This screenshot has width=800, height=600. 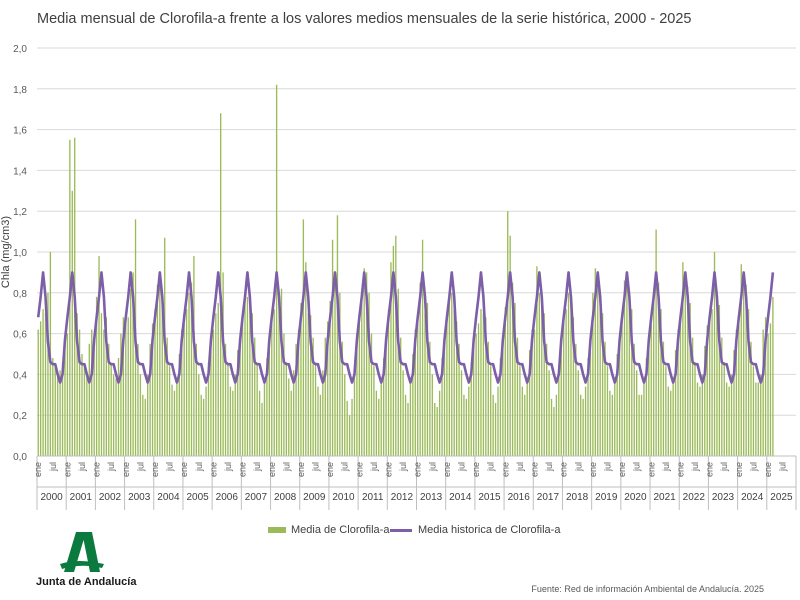 I want to click on legend-swatch-bars, so click(x=277, y=530).